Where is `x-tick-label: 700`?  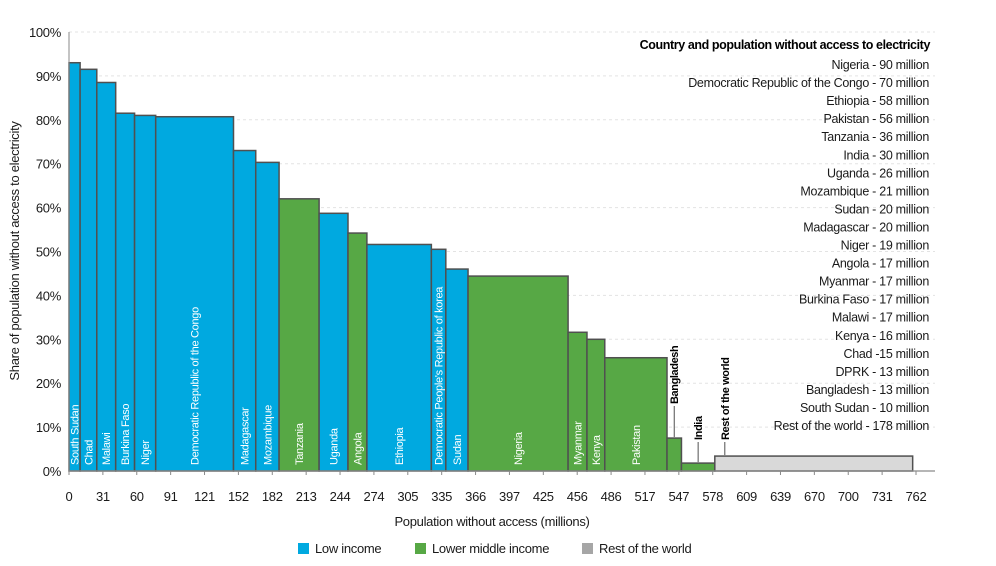 x-tick-label: 700 is located at coordinates (848, 496).